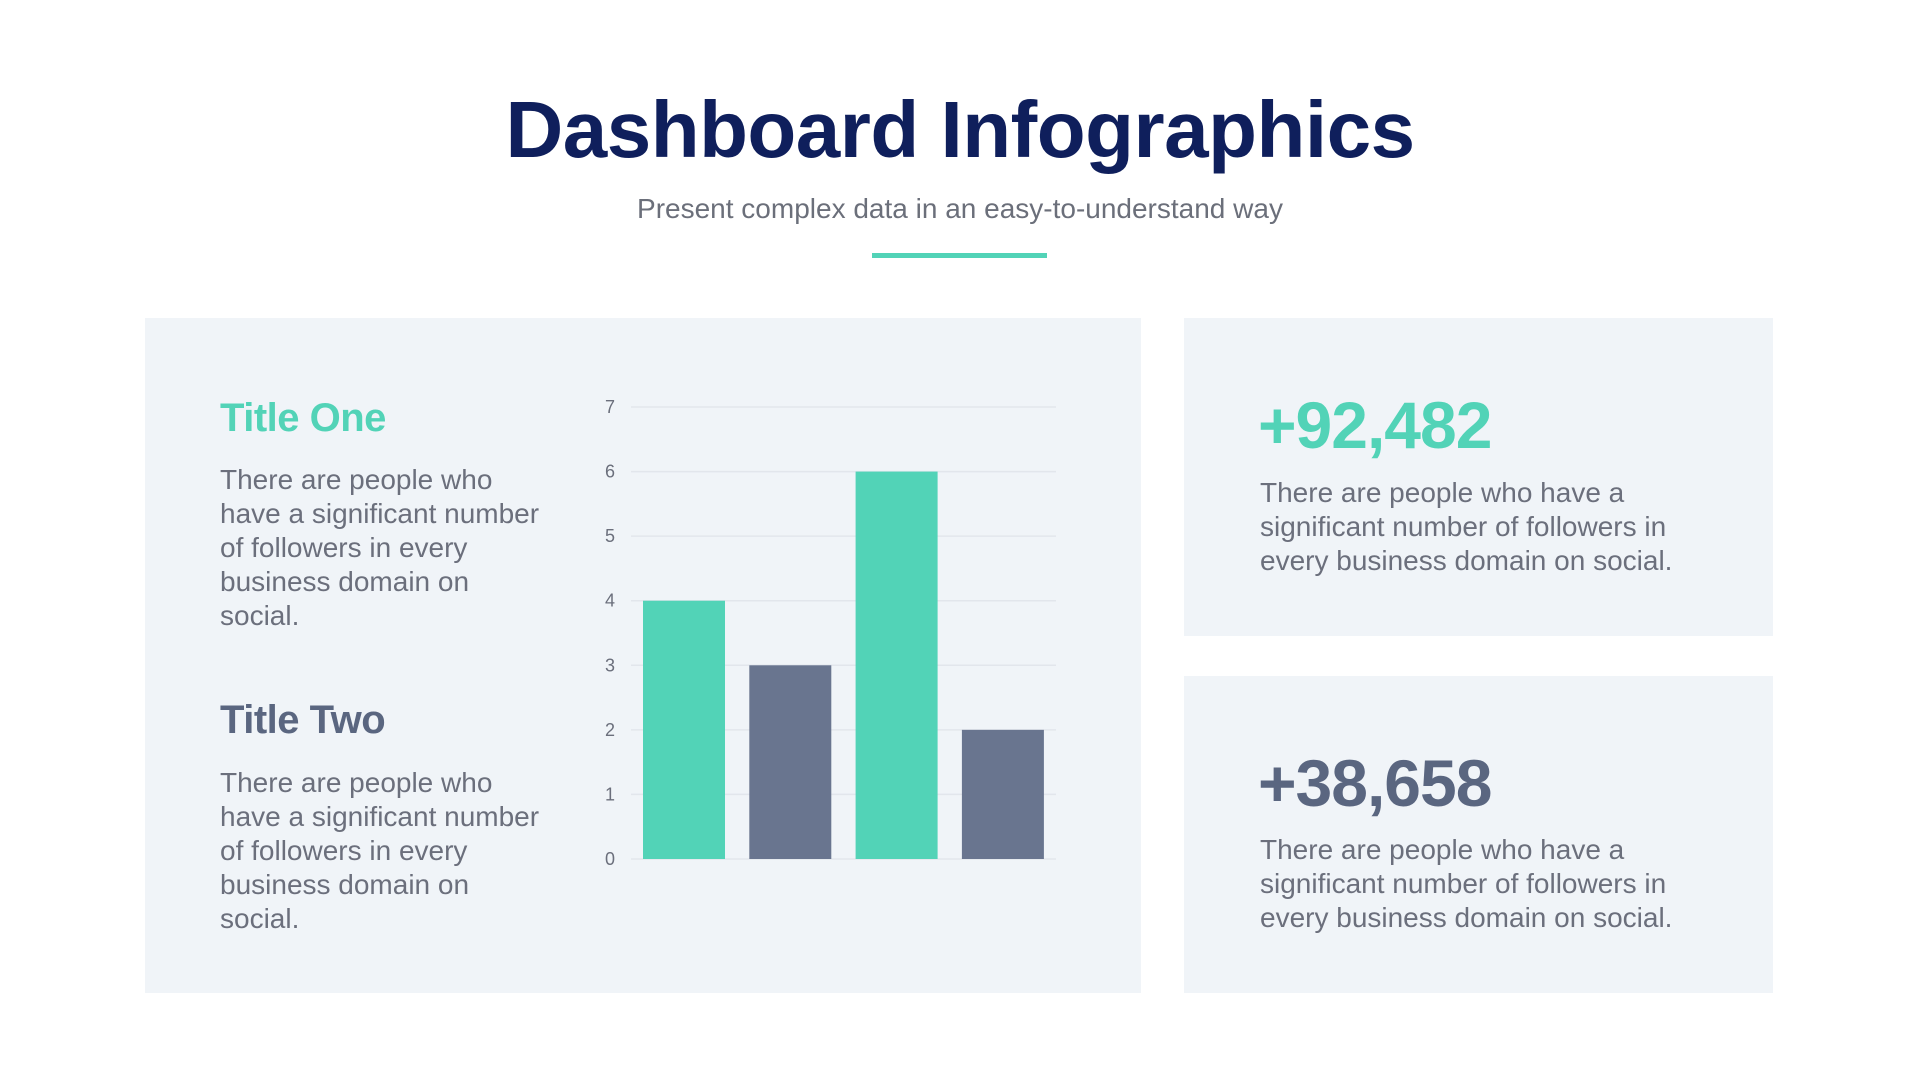 Image resolution: width=1920 pixels, height=1080 pixels. I want to click on title-two: Title Two, so click(303, 720).